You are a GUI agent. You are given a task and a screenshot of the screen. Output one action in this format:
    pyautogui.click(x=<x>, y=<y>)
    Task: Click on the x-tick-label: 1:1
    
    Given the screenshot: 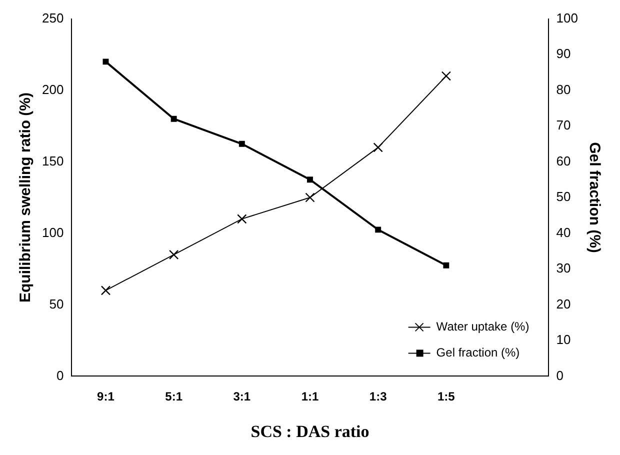 What is the action you would take?
    pyautogui.click(x=310, y=397)
    